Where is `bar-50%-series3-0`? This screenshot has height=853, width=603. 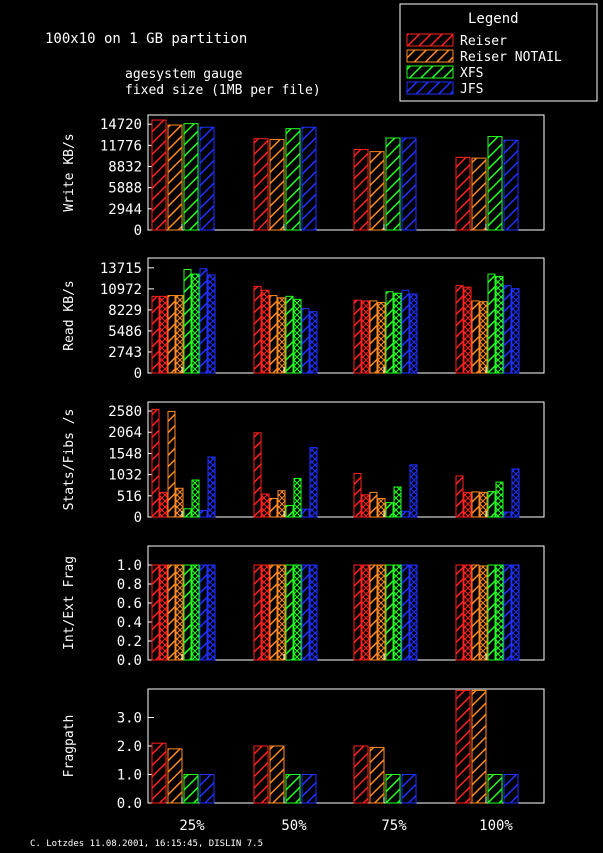
bar-50%-series3-0 is located at coordinates (305, 341).